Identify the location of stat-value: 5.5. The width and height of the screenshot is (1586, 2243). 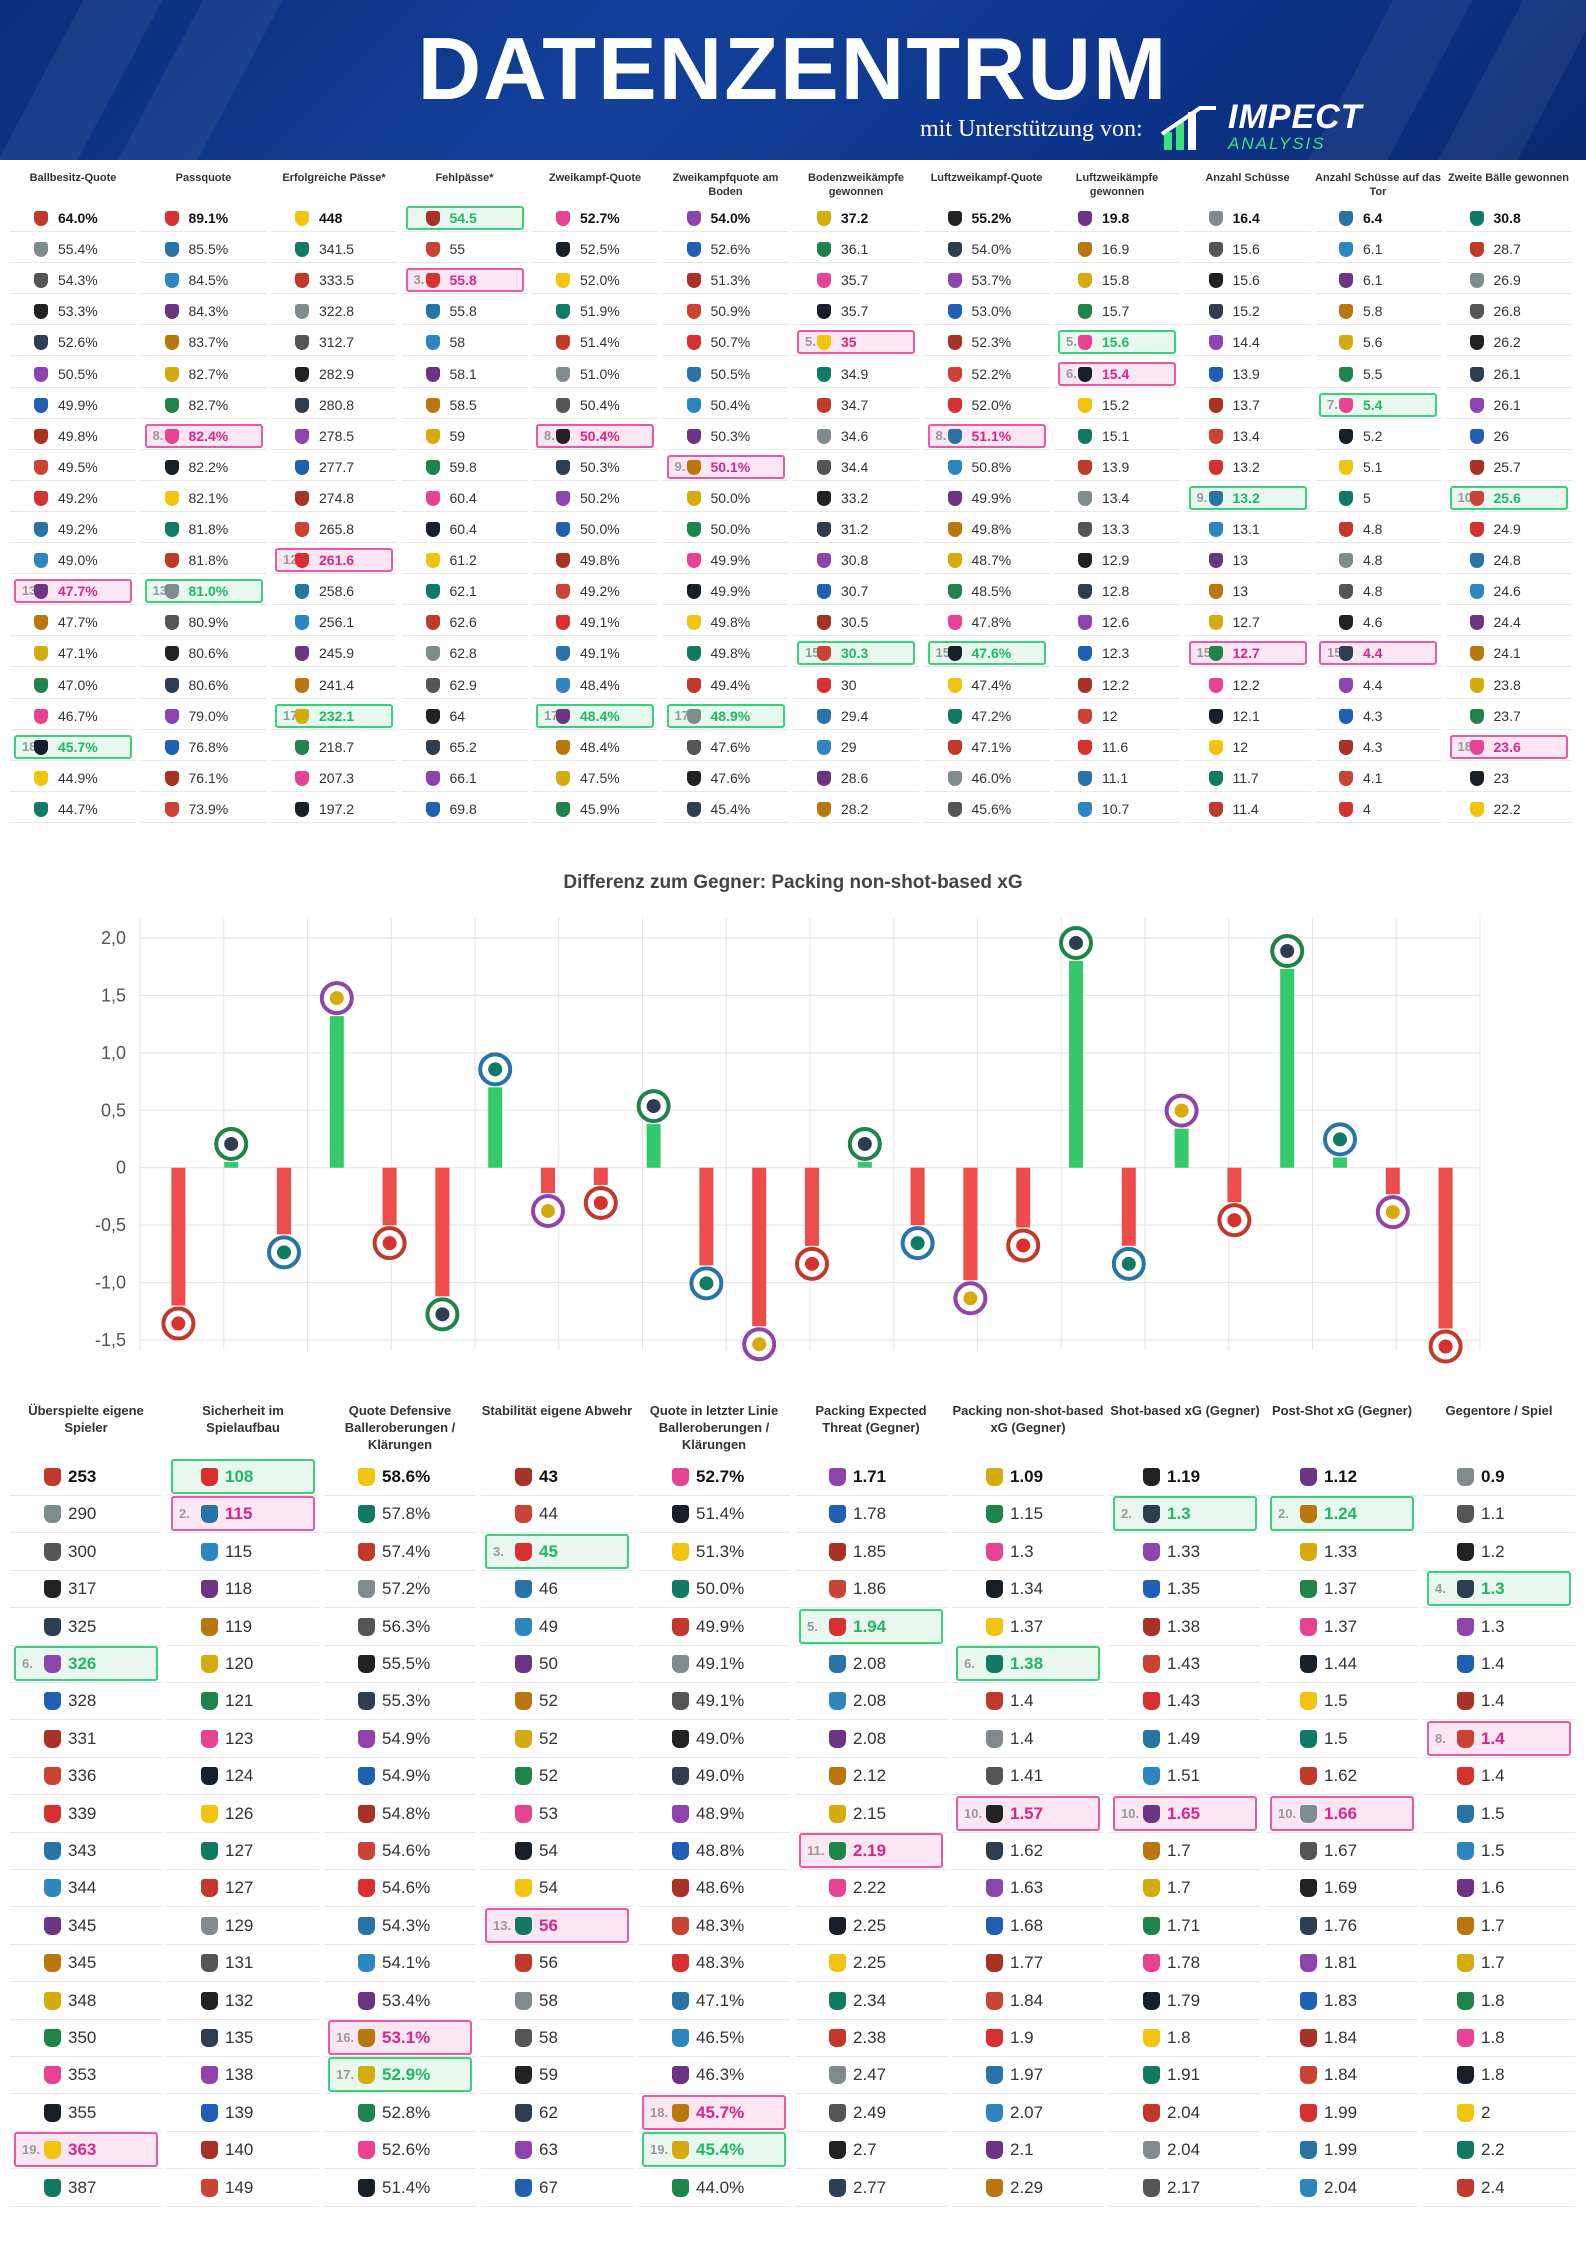
(1373, 373).